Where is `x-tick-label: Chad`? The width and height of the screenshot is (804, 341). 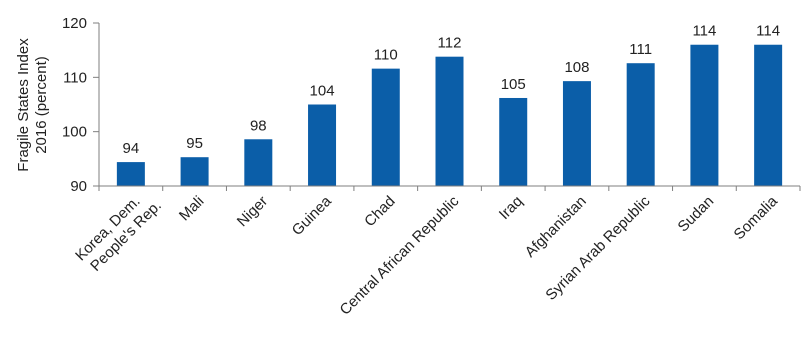 x-tick-label: Chad is located at coordinates (379, 211).